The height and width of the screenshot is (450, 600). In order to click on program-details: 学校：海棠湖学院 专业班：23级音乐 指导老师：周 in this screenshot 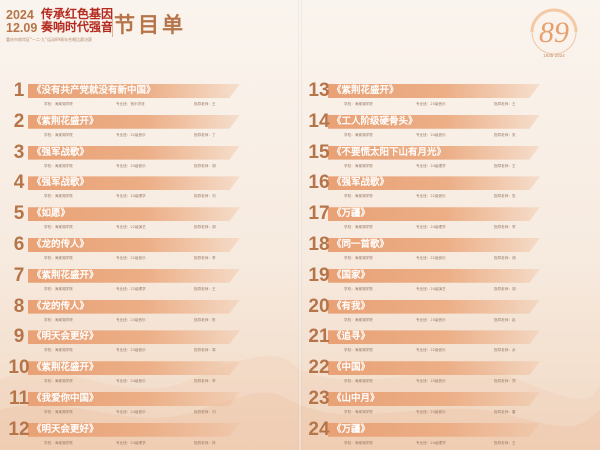, I will do `click(168, 350)`.